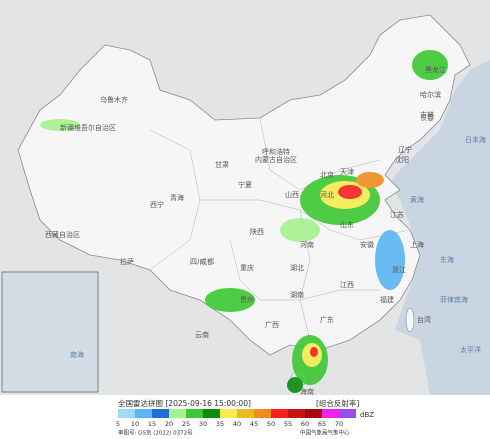  Describe the element at coordinates (307, 244) in the screenshot. I see `place-label: 河南` at that location.